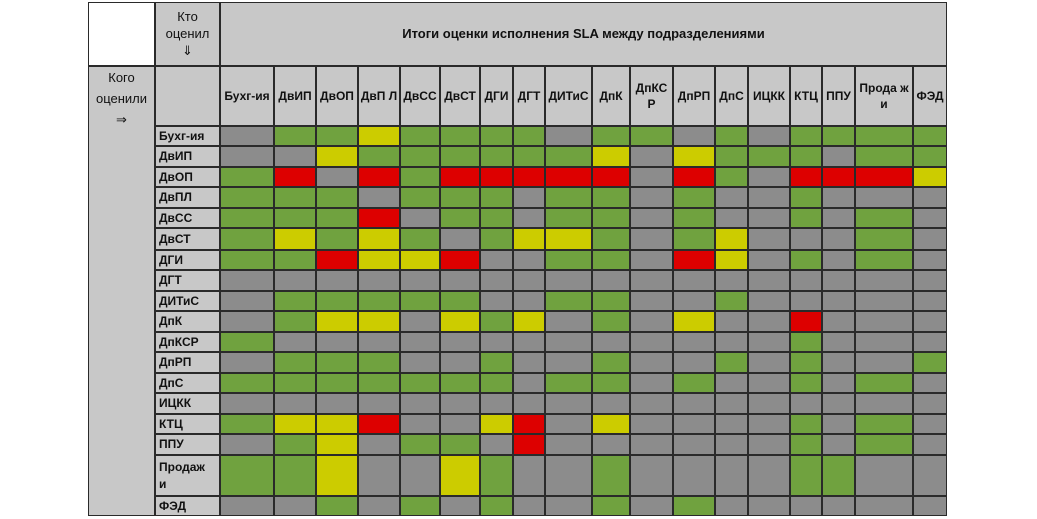  What do you see at coordinates (806, 96) in the screenshot?
I see `column-header-15: КТЦ` at bounding box center [806, 96].